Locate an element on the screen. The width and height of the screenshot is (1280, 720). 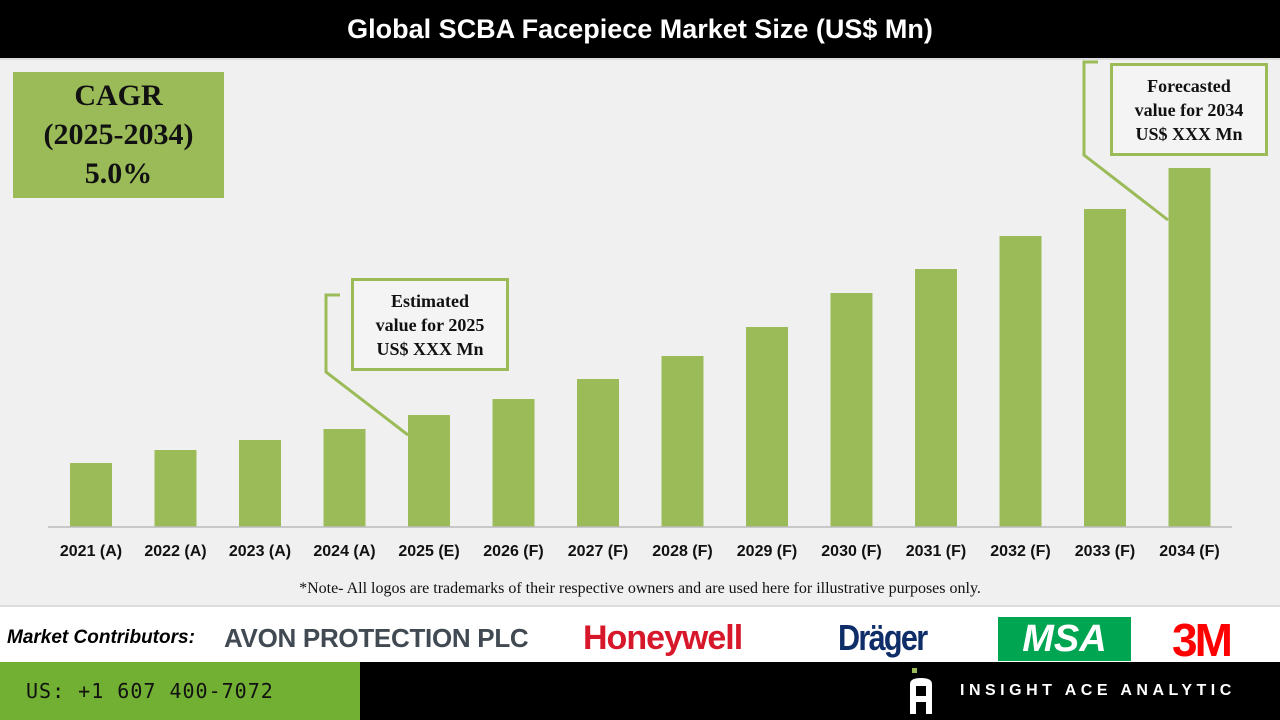
x-tick-label: 2021 (A) is located at coordinates (91, 551).